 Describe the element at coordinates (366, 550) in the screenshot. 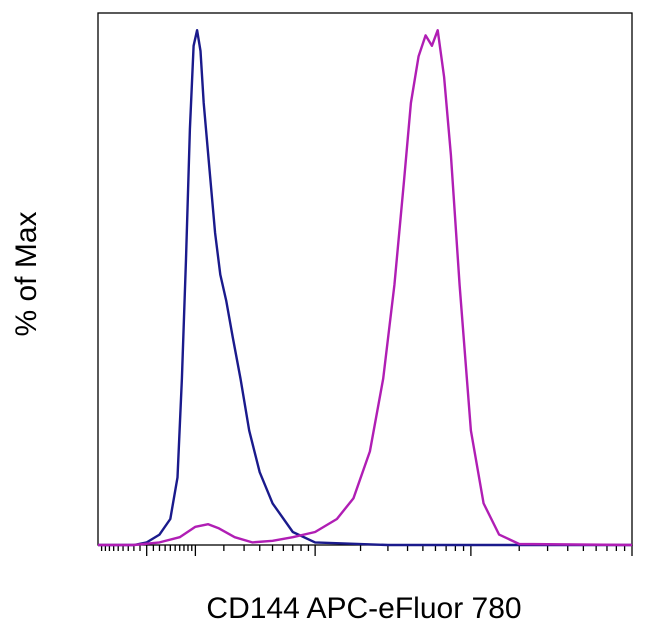

I see `x-axis-ticks` at that location.